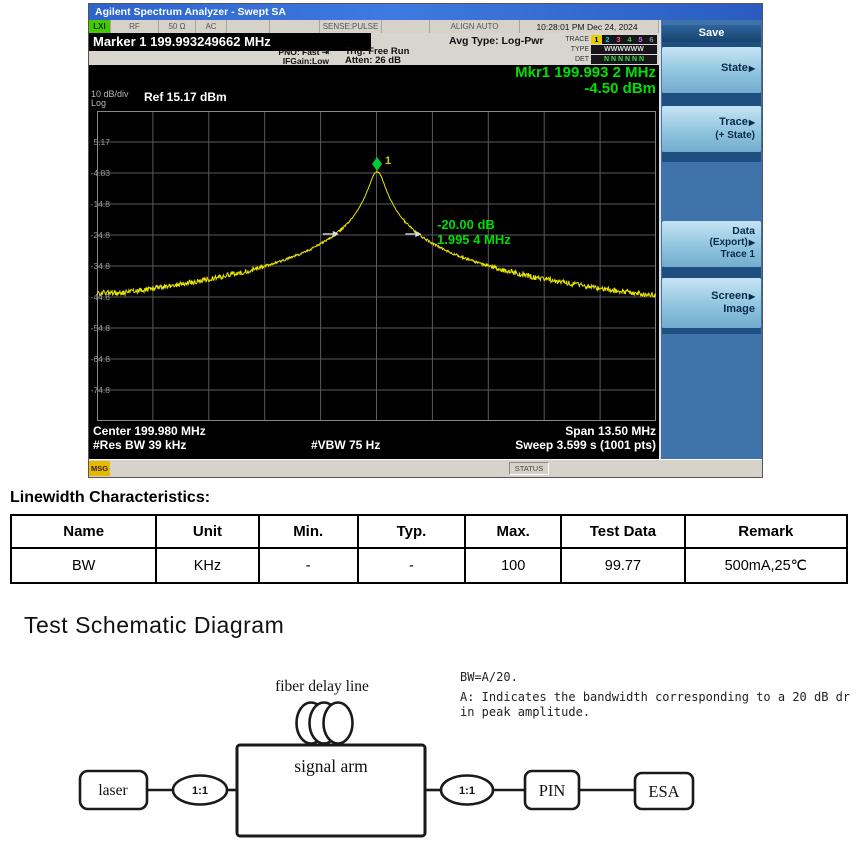  What do you see at coordinates (624, 49) in the screenshot?
I see `trace-type-values: WWWWWW` at bounding box center [624, 49].